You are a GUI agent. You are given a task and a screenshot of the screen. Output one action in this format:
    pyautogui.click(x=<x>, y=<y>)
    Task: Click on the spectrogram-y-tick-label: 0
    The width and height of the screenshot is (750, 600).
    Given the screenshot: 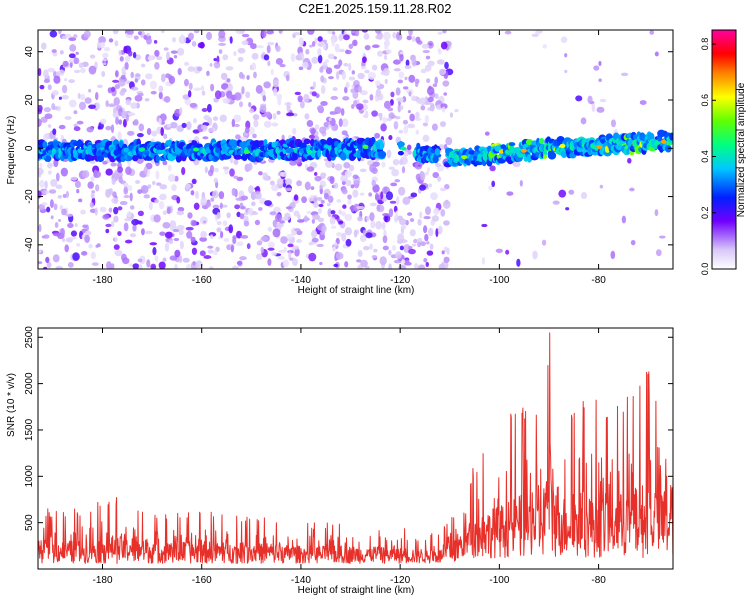 What is the action you would take?
    pyautogui.click(x=29, y=148)
    